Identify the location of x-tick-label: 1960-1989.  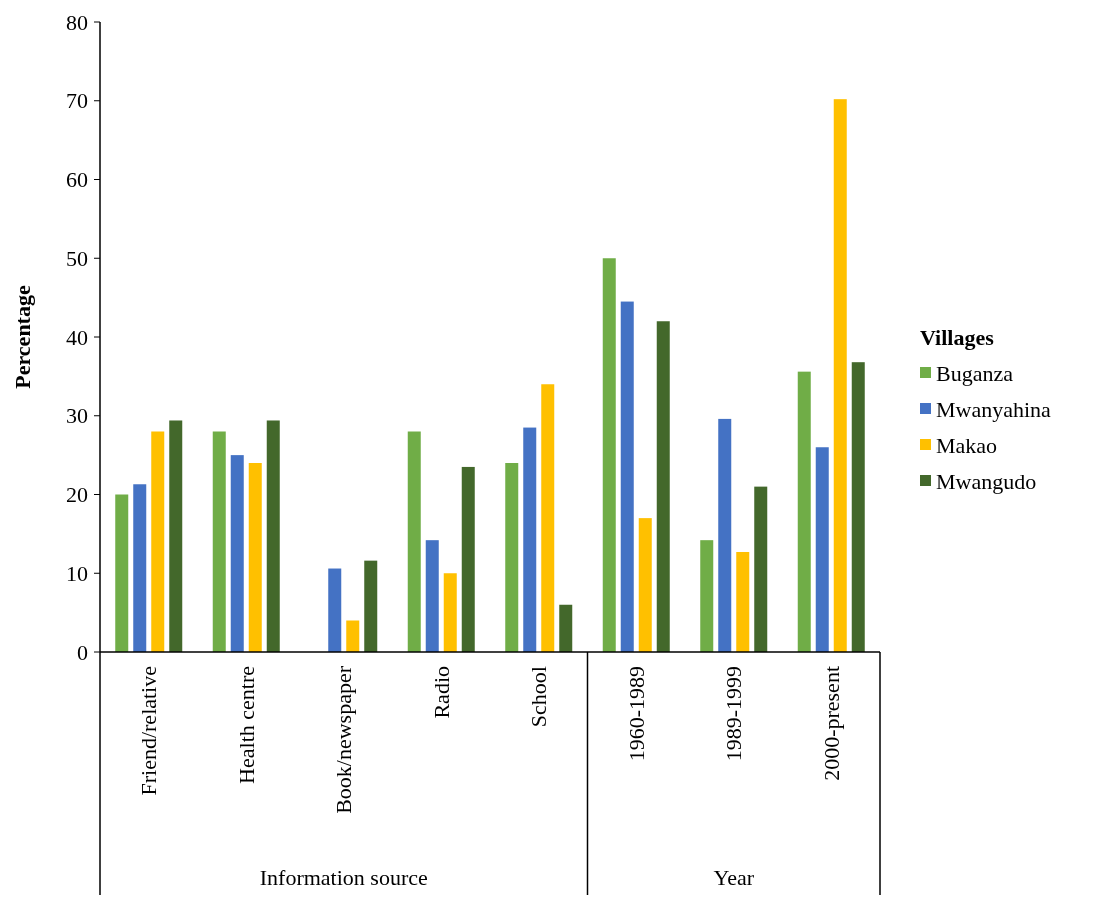
(636, 714).